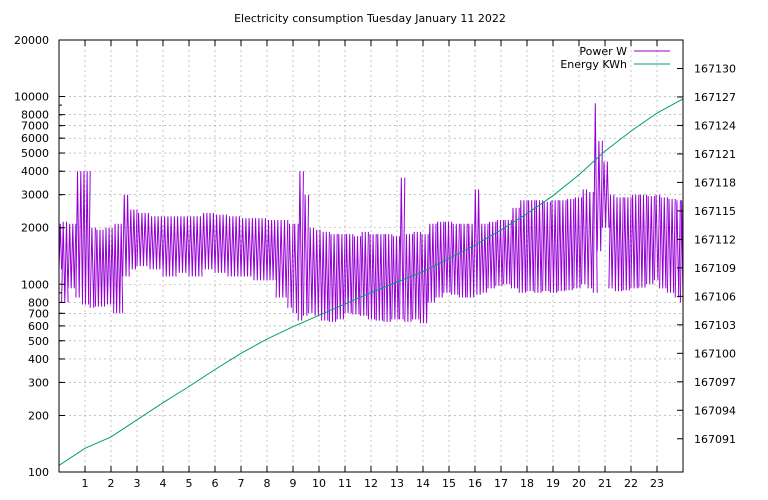 This screenshot has width=768, height=500. I want to click on y2-tick-label: 167112, so click(715, 239).